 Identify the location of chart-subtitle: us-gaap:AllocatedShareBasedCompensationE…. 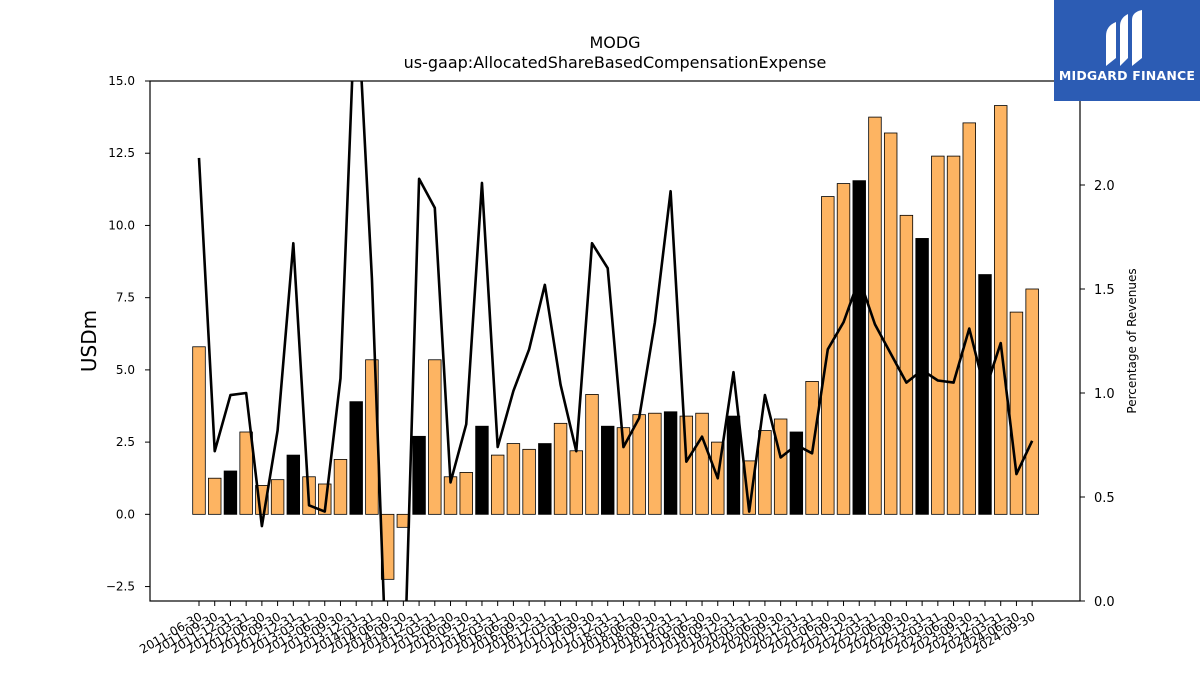
(615, 62).